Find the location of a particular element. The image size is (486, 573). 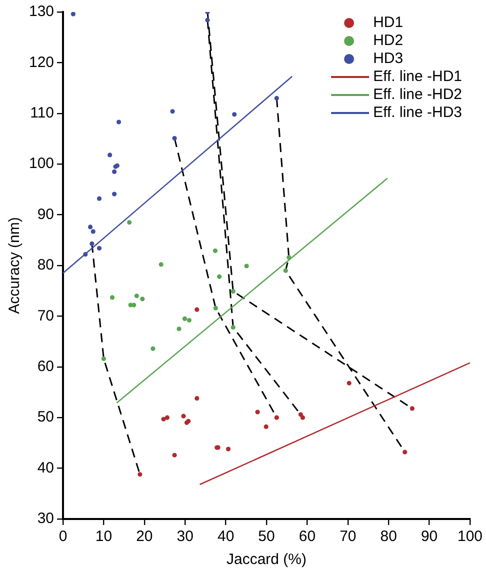

y-tick-label: 40 is located at coordinates (45, 467).